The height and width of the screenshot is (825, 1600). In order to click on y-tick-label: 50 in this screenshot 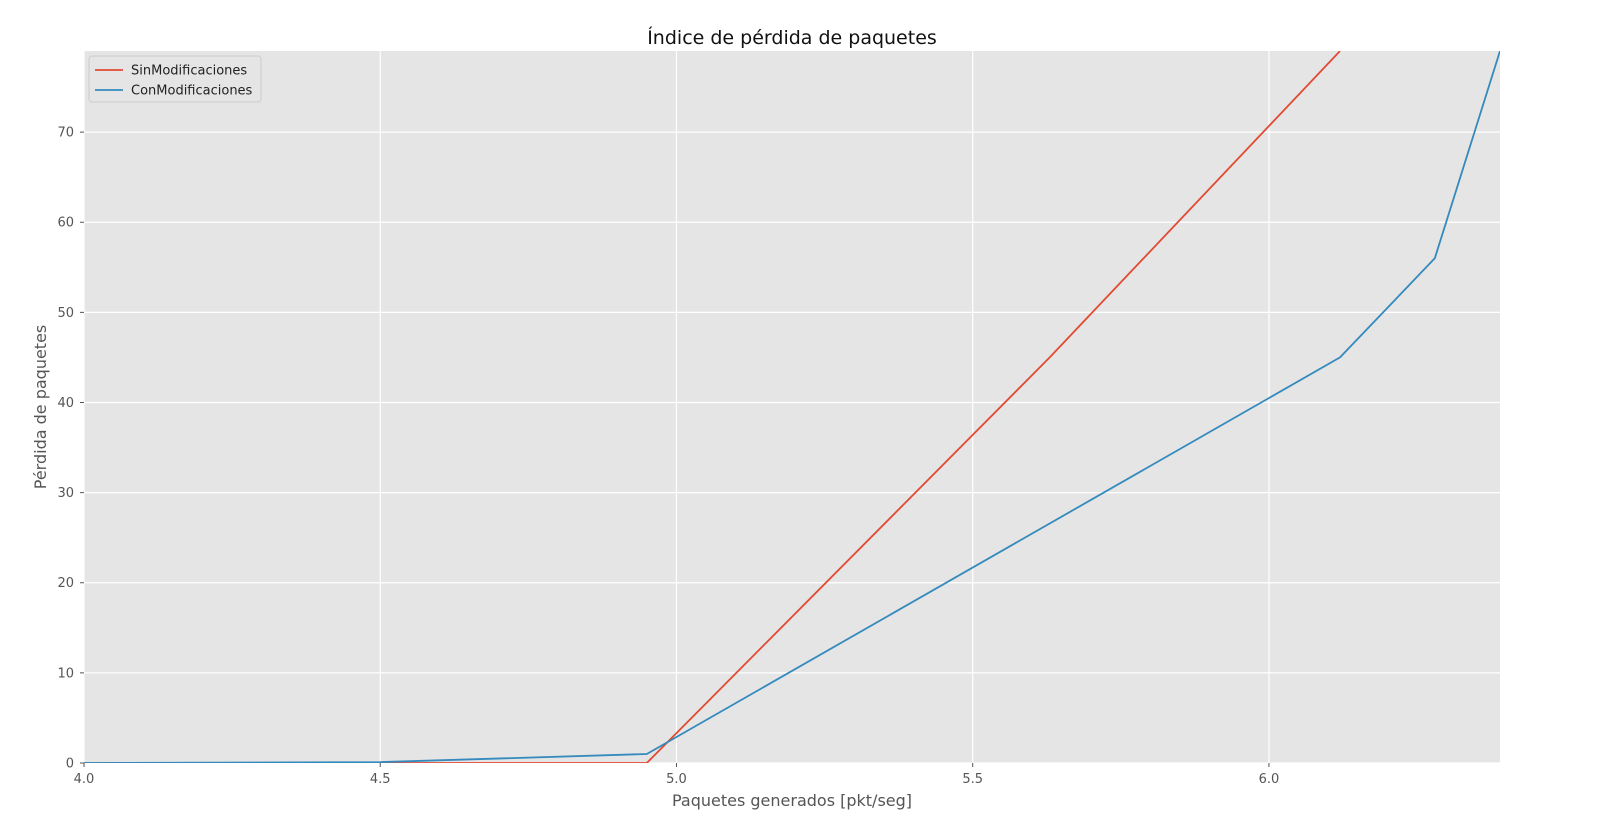, I will do `click(65, 313)`.